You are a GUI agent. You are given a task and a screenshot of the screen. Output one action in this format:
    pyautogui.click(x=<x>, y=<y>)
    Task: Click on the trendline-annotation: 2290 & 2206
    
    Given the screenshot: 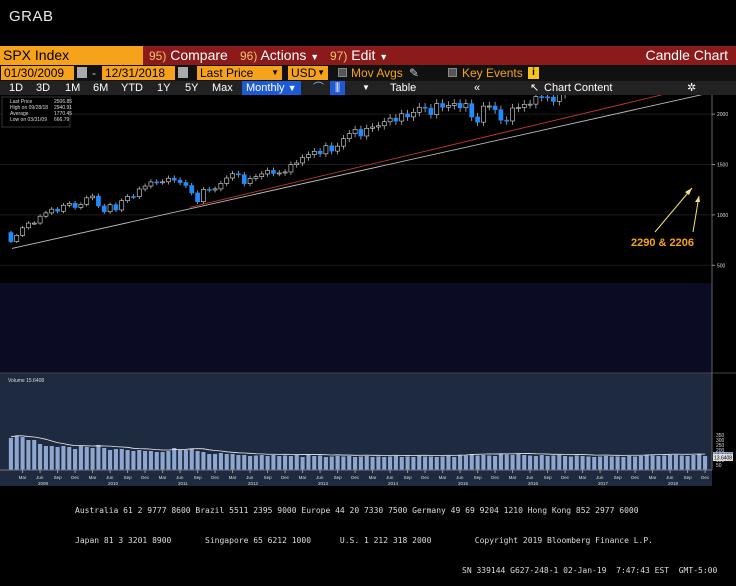 What is the action you would take?
    pyautogui.click(x=662, y=243)
    